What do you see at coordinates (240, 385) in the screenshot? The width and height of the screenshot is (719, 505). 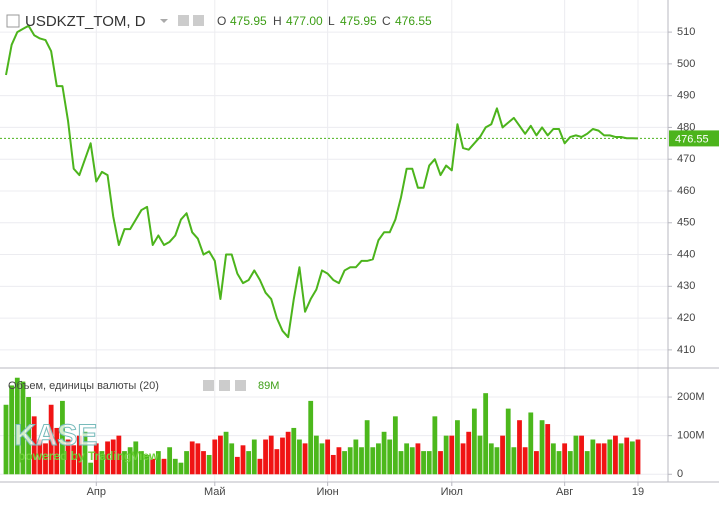 I see `close-icon` at bounding box center [240, 385].